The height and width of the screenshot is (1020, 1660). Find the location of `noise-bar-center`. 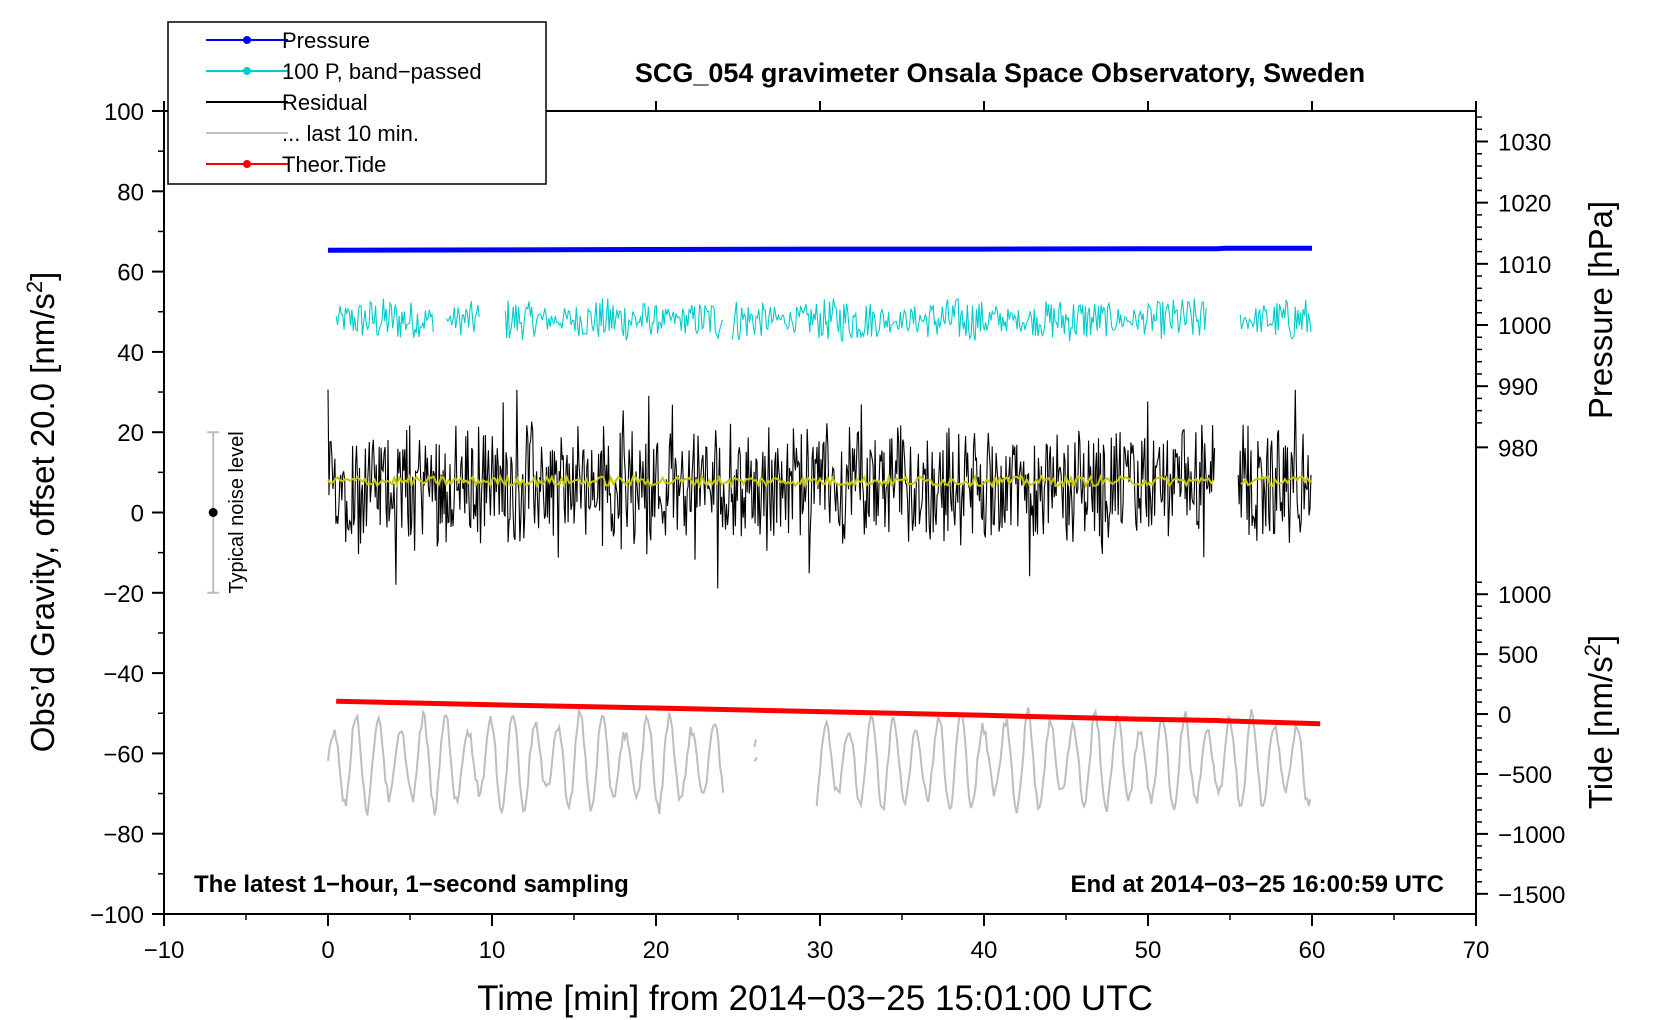

noise-bar-center is located at coordinates (213, 512).